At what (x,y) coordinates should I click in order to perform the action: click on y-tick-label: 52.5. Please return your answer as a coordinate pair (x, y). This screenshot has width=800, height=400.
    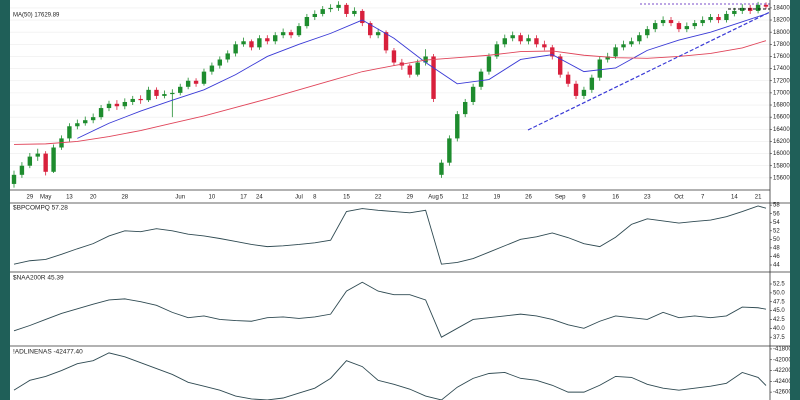
    Looking at the image, I should click on (779, 285).